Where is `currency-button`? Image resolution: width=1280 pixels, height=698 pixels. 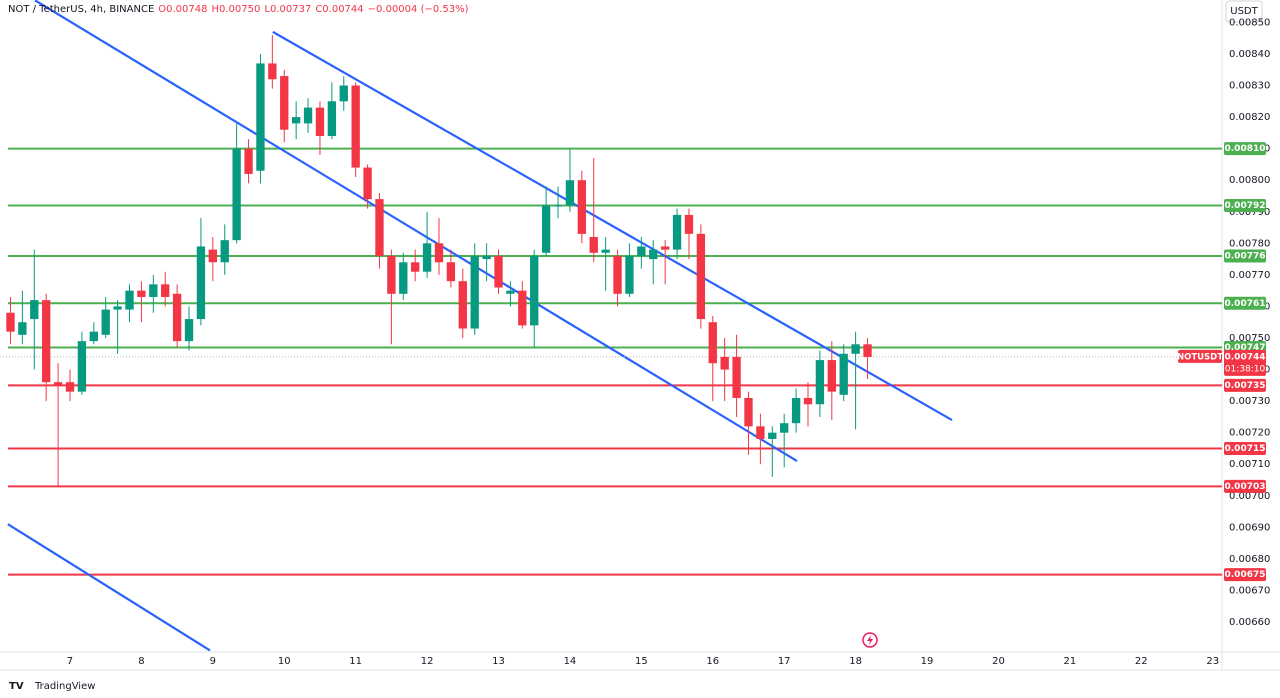
currency-button is located at coordinates (1244, 11).